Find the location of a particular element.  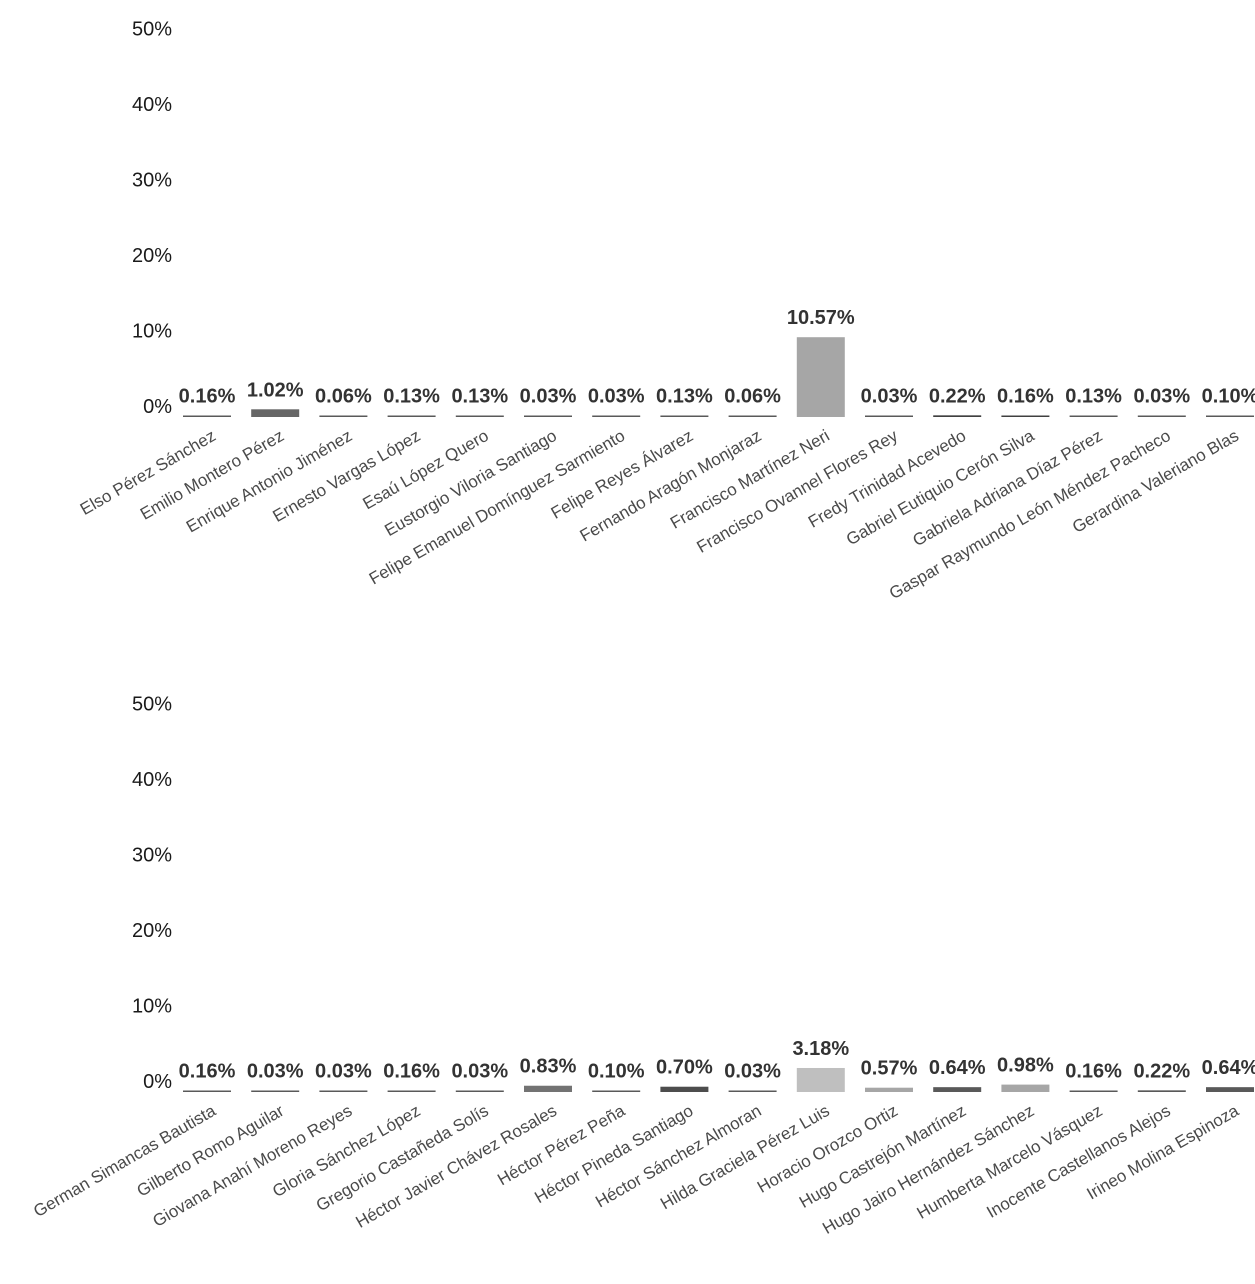

data-label: 3.18% is located at coordinates (820, 1049).